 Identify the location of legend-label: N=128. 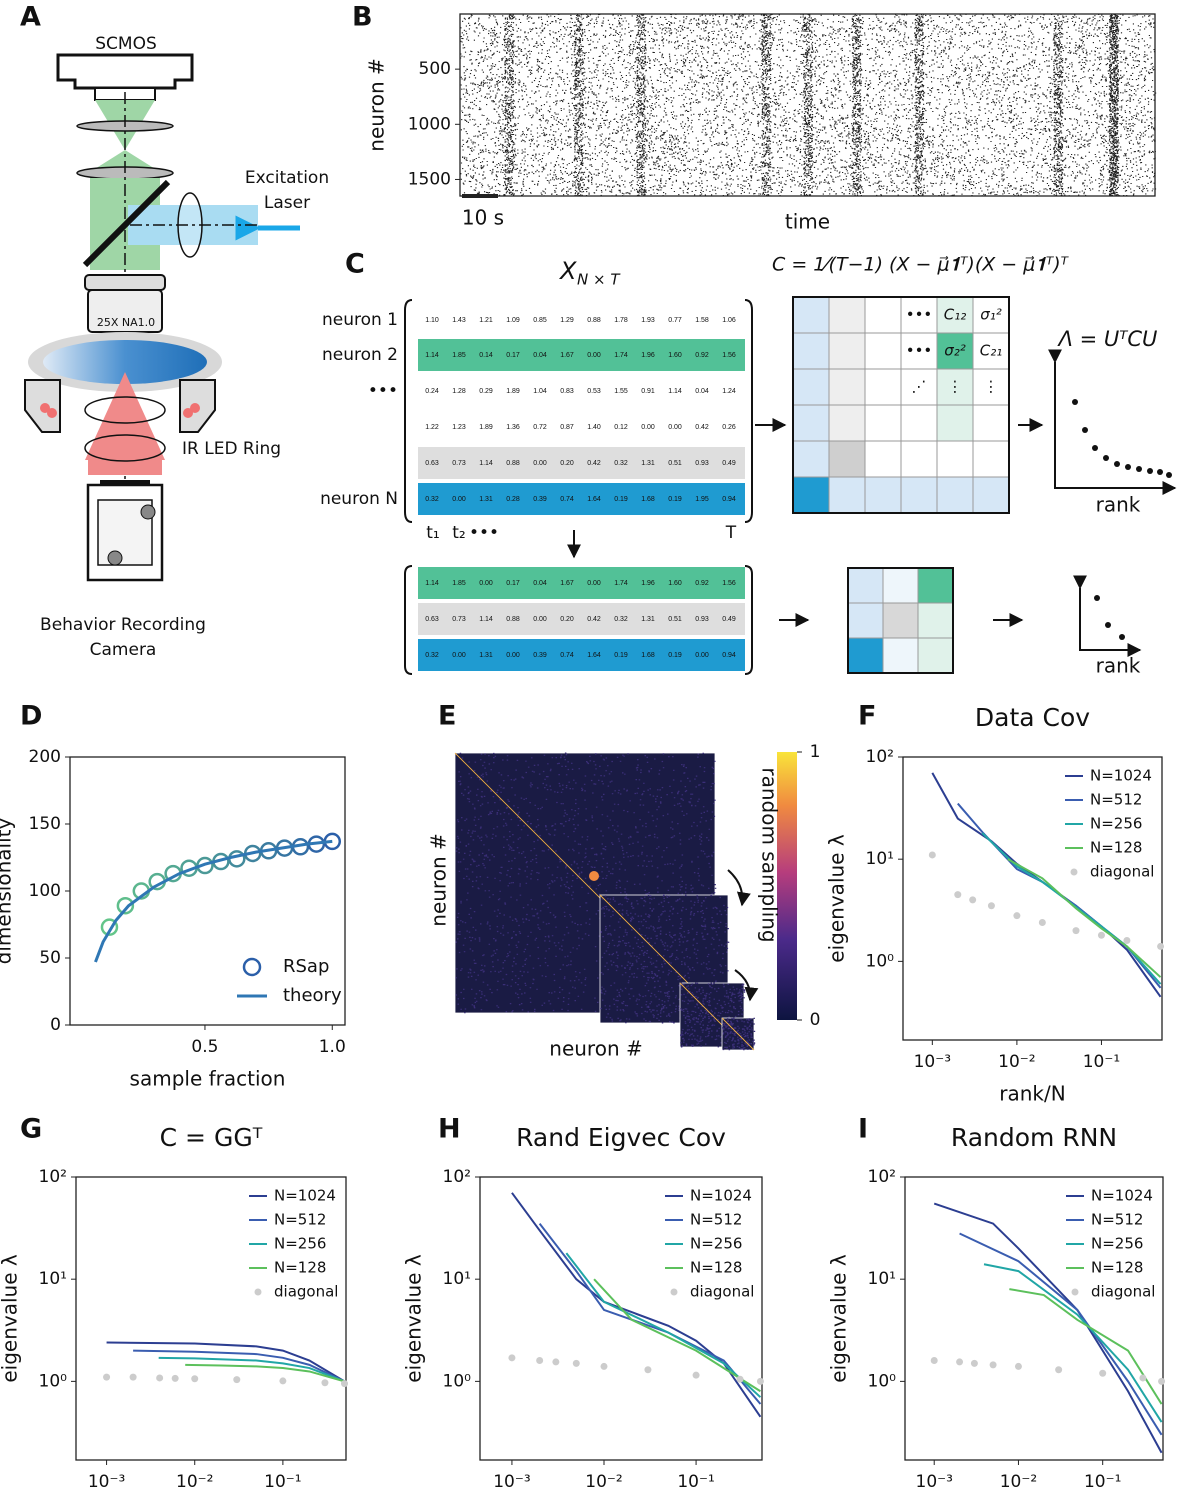
(1116, 848).